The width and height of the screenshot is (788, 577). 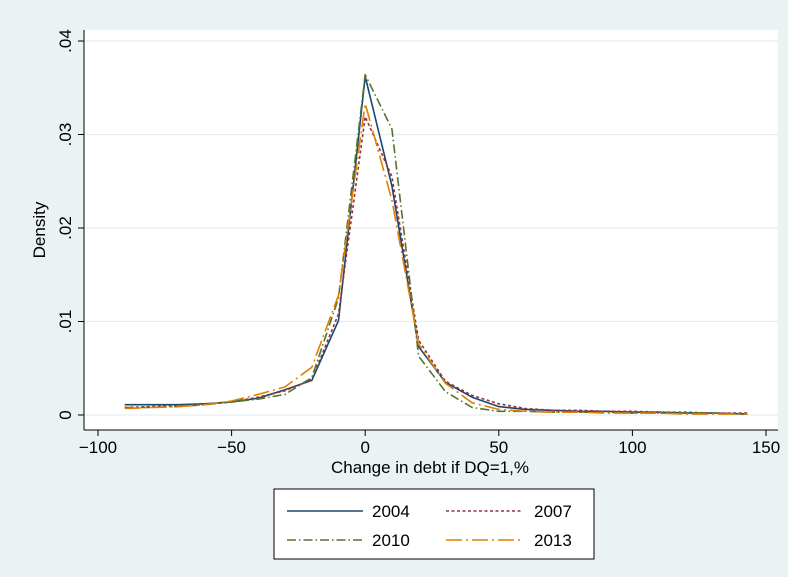 I want to click on y-axis-title: Density, so click(x=39, y=229).